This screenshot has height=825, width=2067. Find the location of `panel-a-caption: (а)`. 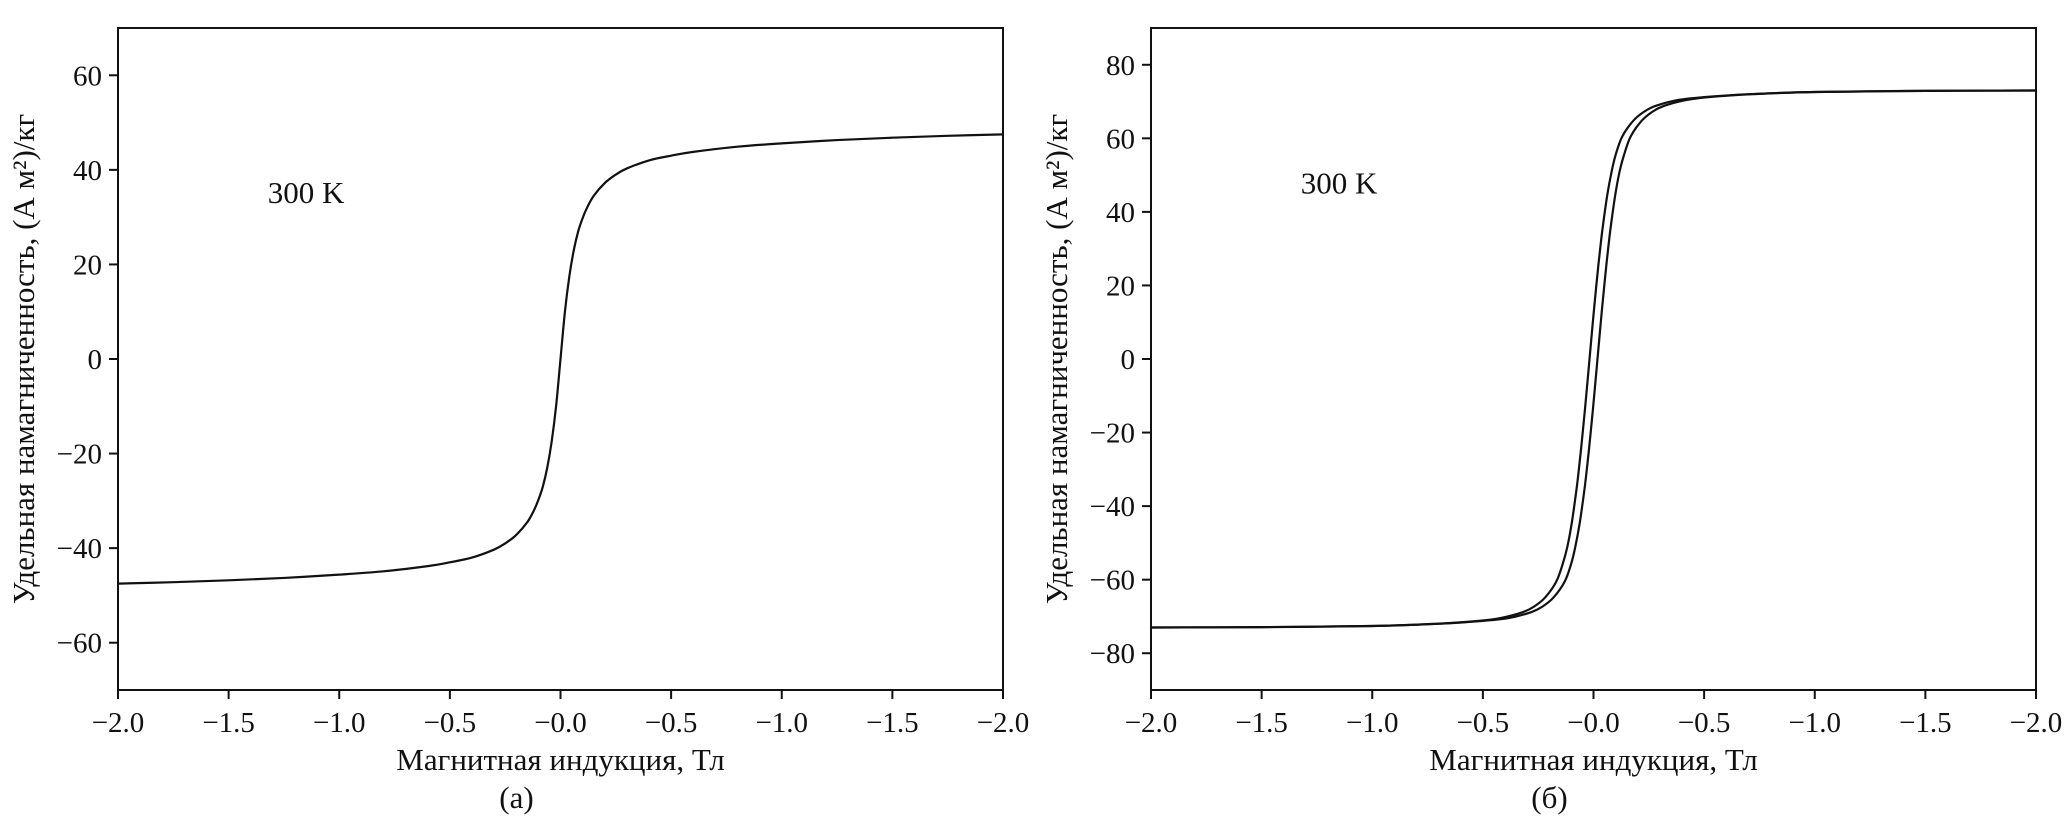

panel-a-caption: (а) is located at coordinates (516, 797).